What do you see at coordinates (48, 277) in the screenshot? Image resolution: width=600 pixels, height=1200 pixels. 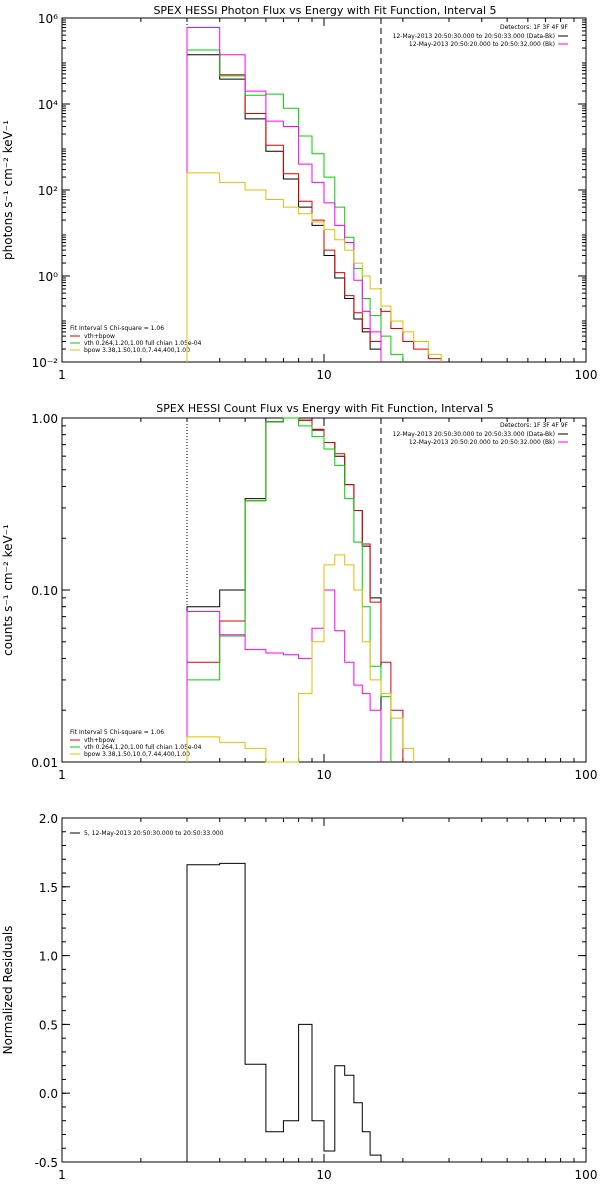 I see `panel1-ytick-label: 10⁰` at bounding box center [48, 277].